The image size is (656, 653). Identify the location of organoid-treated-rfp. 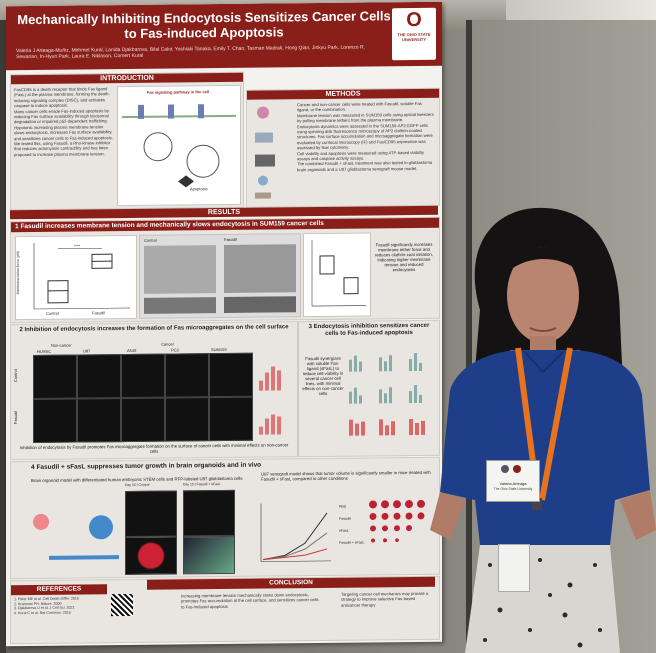
(209, 555).